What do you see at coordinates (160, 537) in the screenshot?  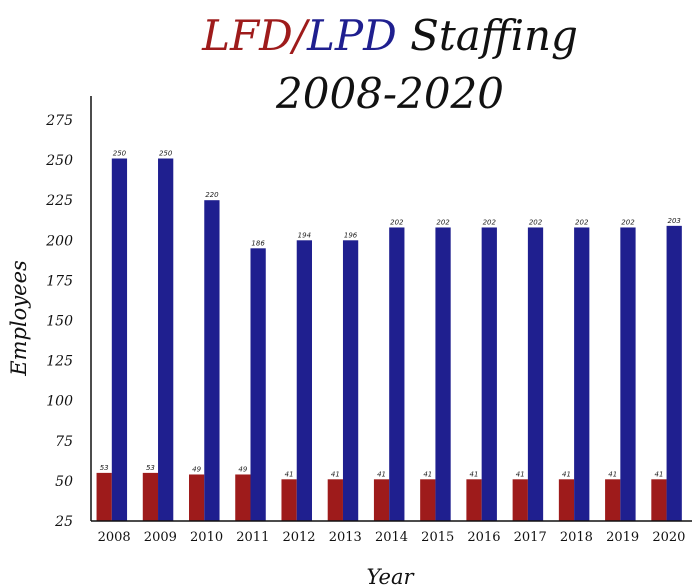 I see `x-tick-label-2009: 2009` at bounding box center [160, 537].